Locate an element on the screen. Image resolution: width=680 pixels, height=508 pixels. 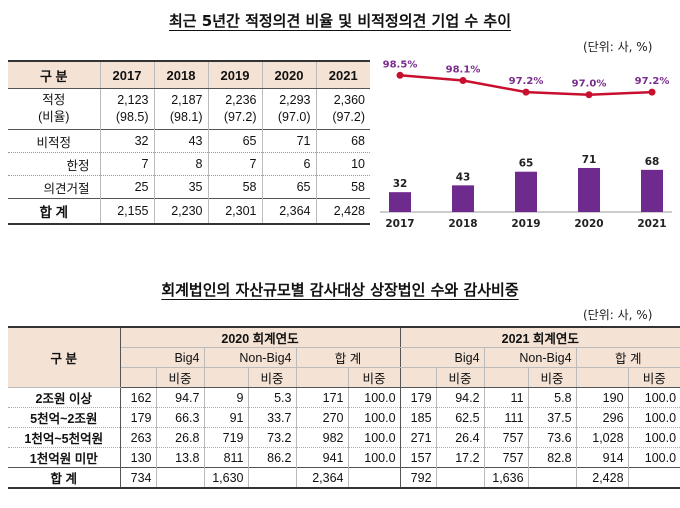
table-cell: 271 is located at coordinates (418, 437).